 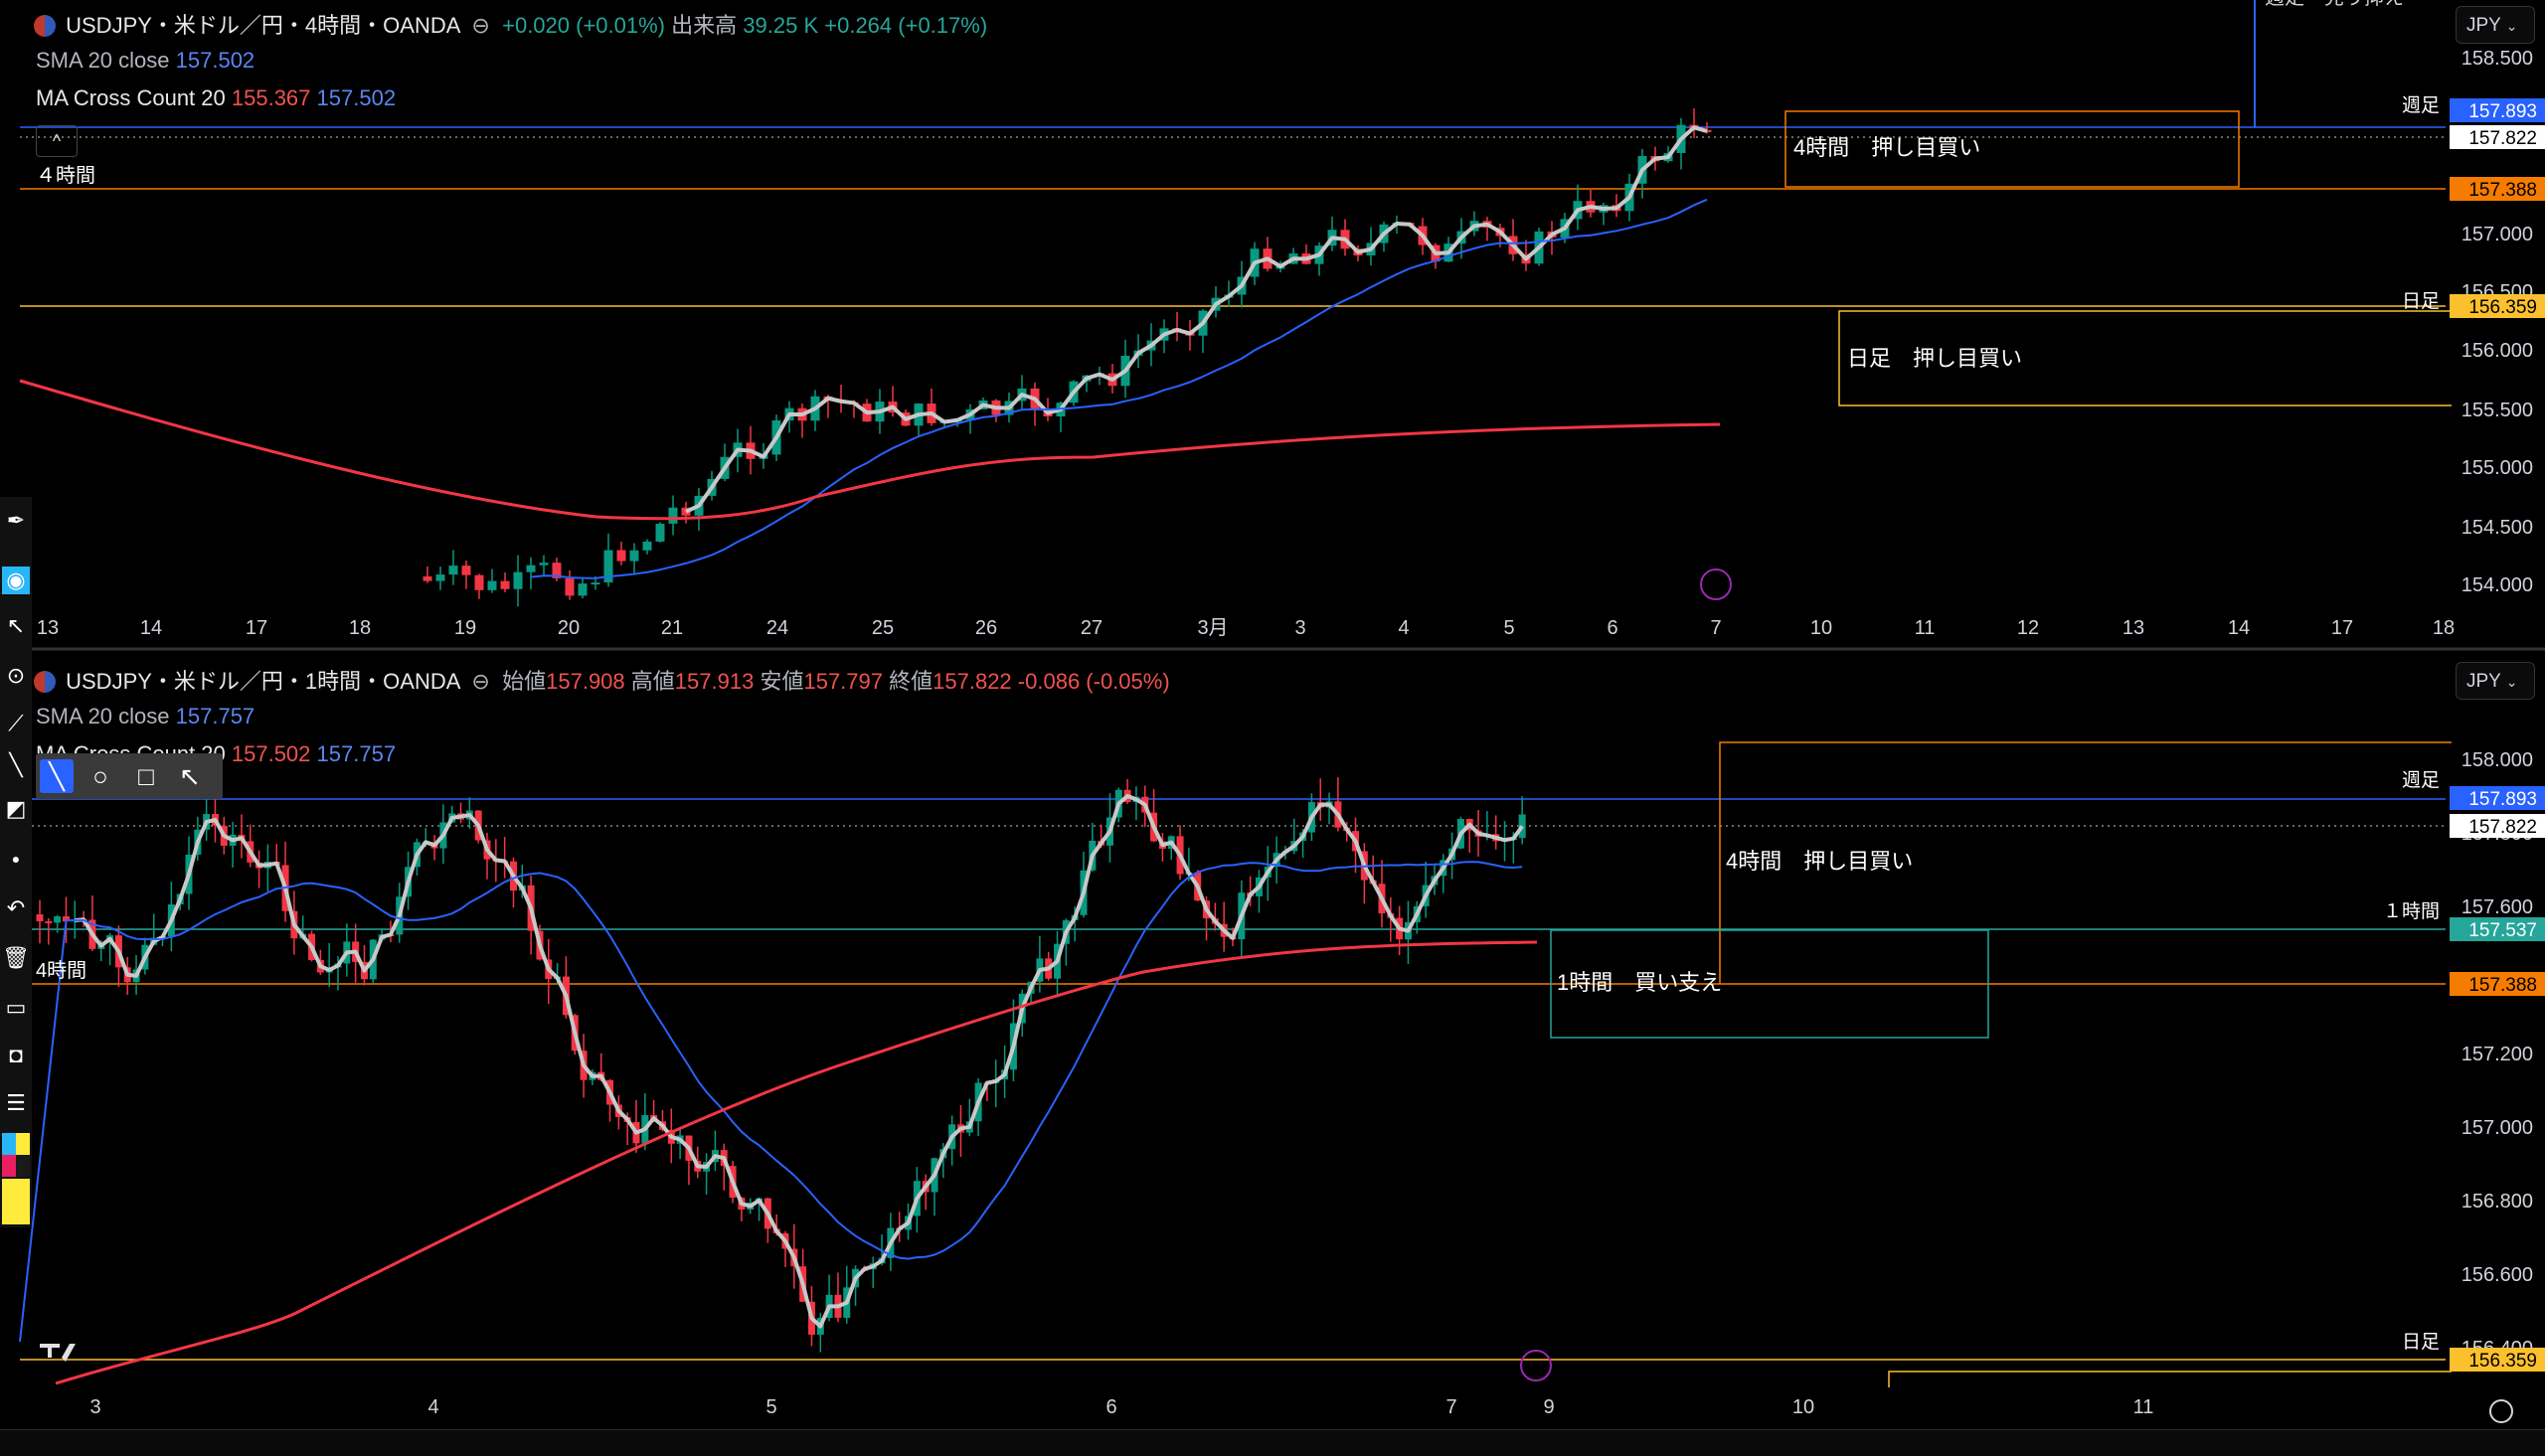 What do you see at coordinates (356, 97) in the screenshot?
I see `macc-value-2: 157.502` at bounding box center [356, 97].